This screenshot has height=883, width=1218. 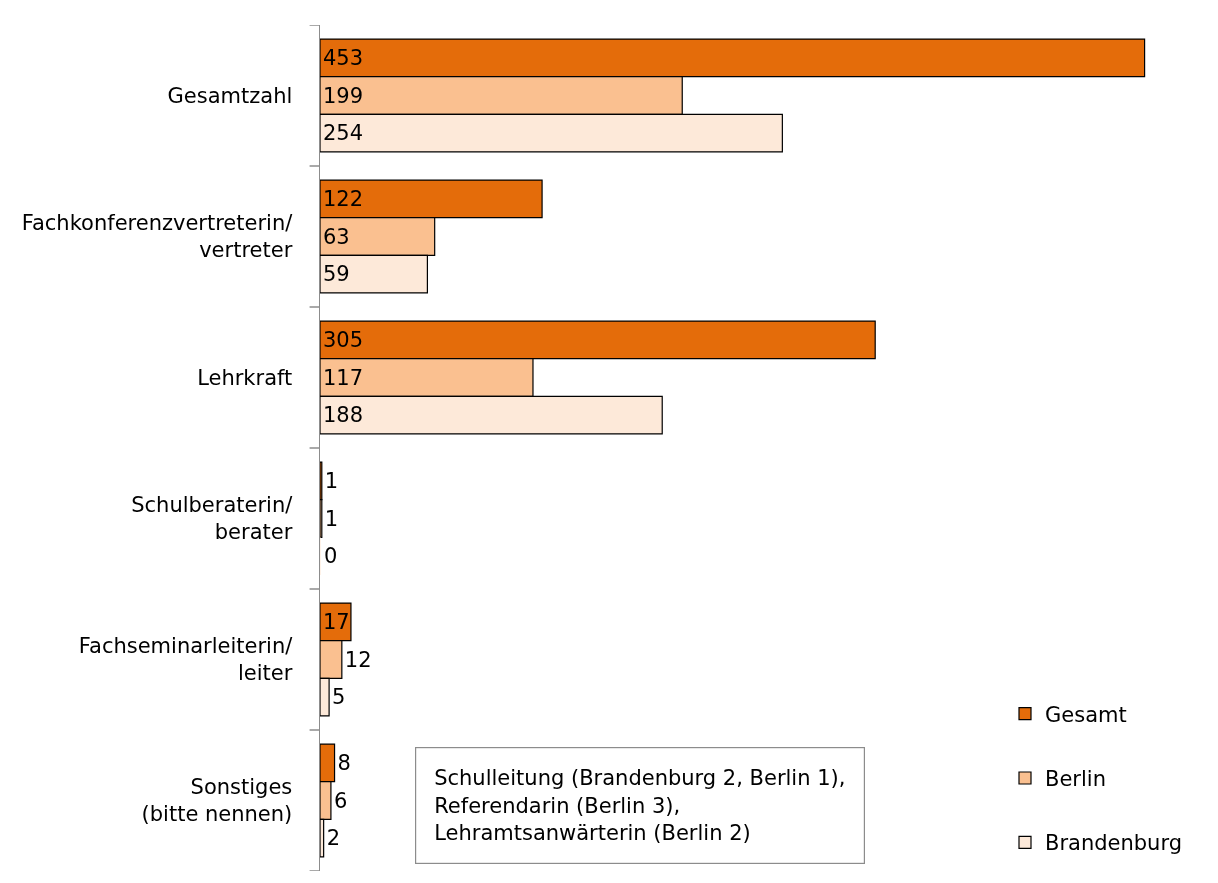 What do you see at coordinates (157, 237) in the screenshot?
I see `y-tick-label: Fachkonferenzvertreterin/ vertreter` at bounding box center [157, 237].